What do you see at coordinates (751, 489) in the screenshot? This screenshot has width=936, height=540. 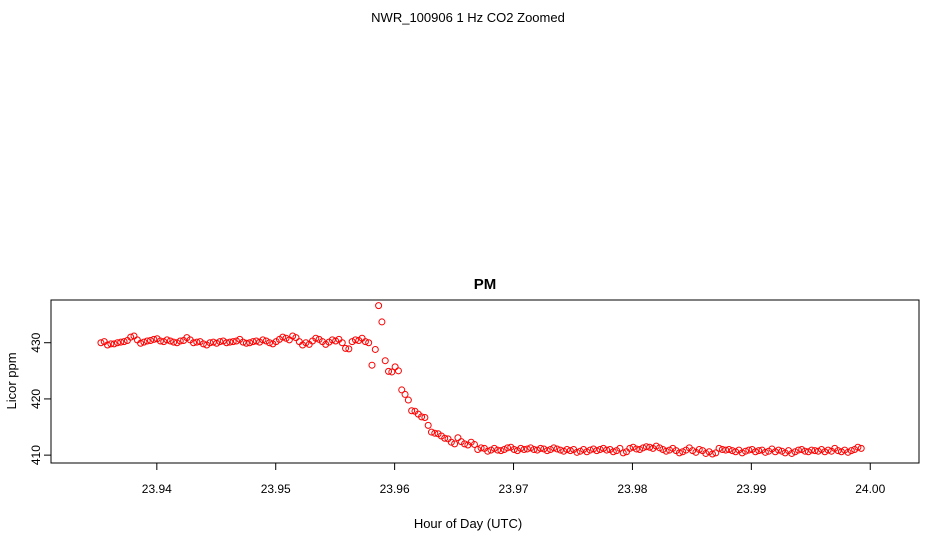 I see `x-tick-label: 23.99` at bounding box center [751, 489].